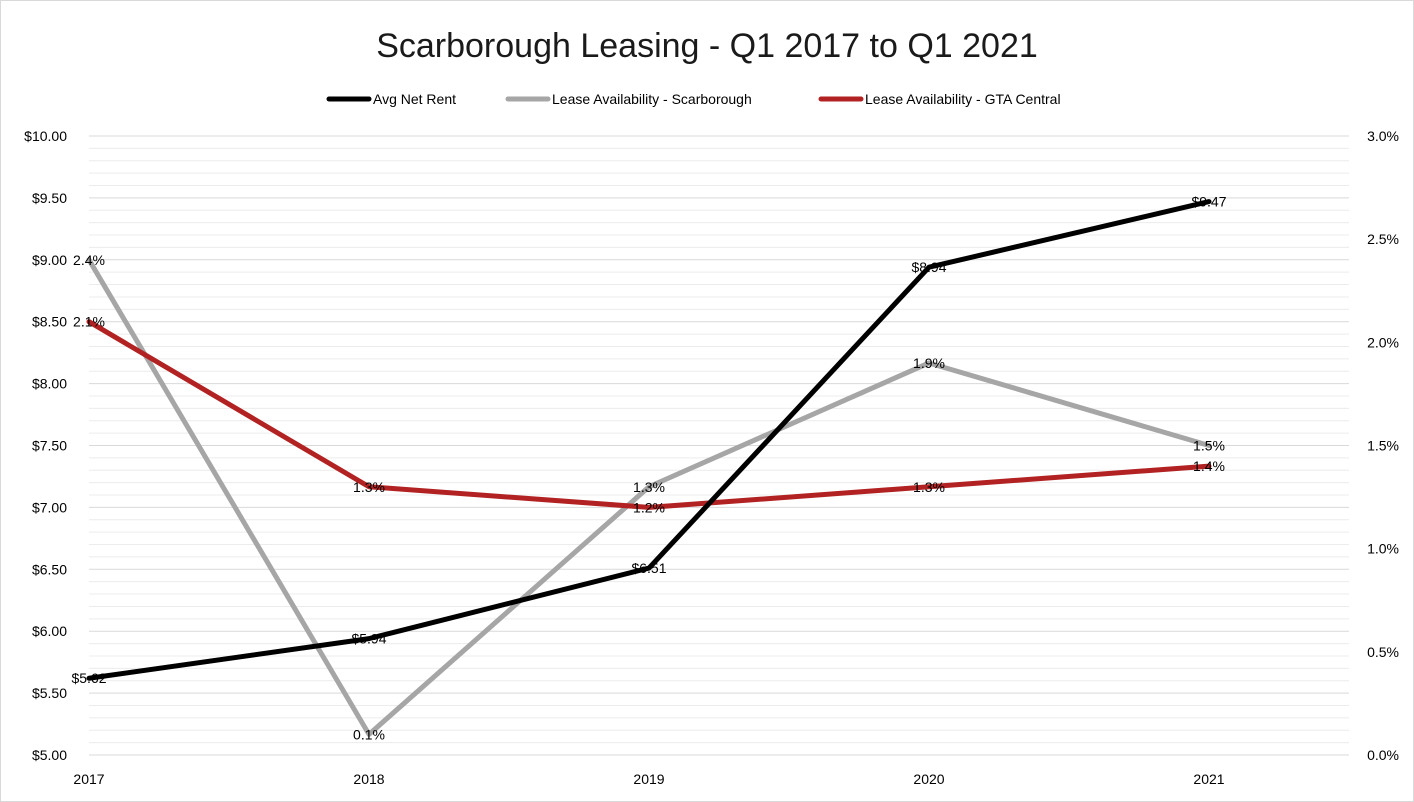 This screenshot has width=1414, height=802. What do you see at coordinates (49, 198) in the screenshot?
I see `left-tick-label: $9.50` at bounding box center [49, 198].